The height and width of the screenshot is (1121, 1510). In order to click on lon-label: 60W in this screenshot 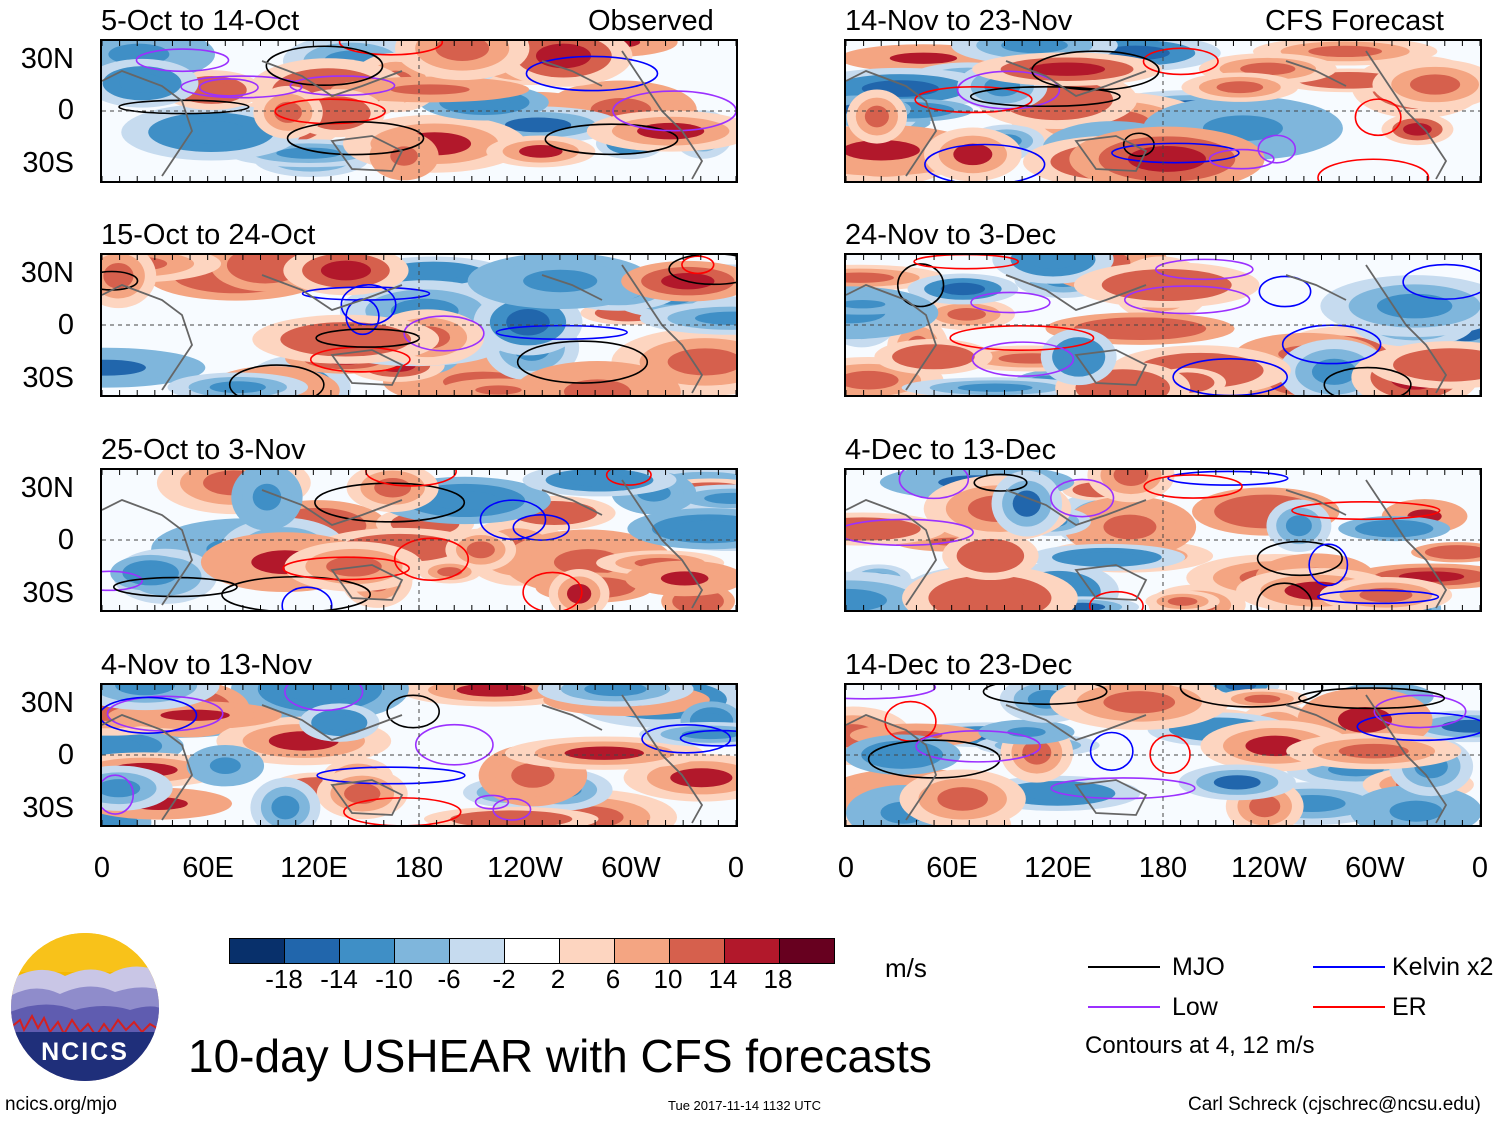, I will do `click(631, 868)`.